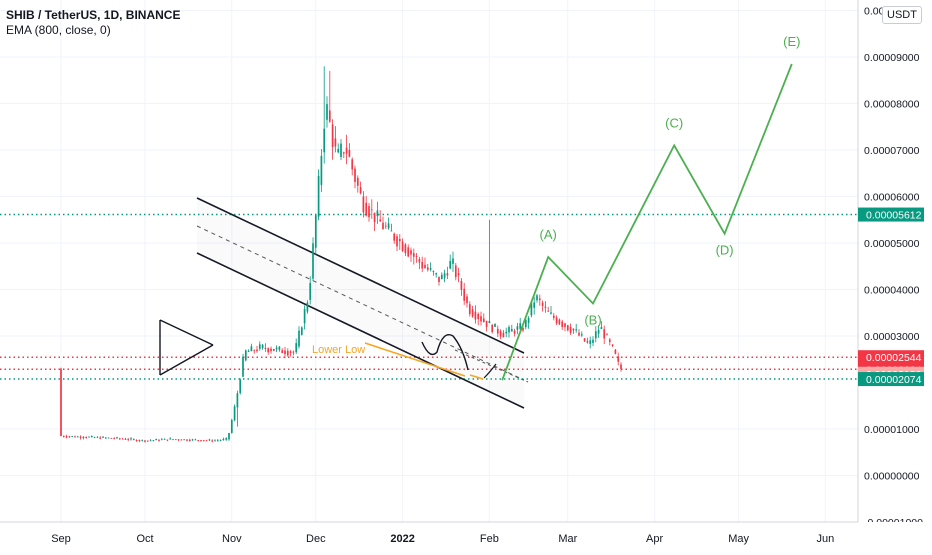 This screenshot has width=932, height=555. I want to click on indicator-label: EMA (800, close, 0), so click(58, 30).